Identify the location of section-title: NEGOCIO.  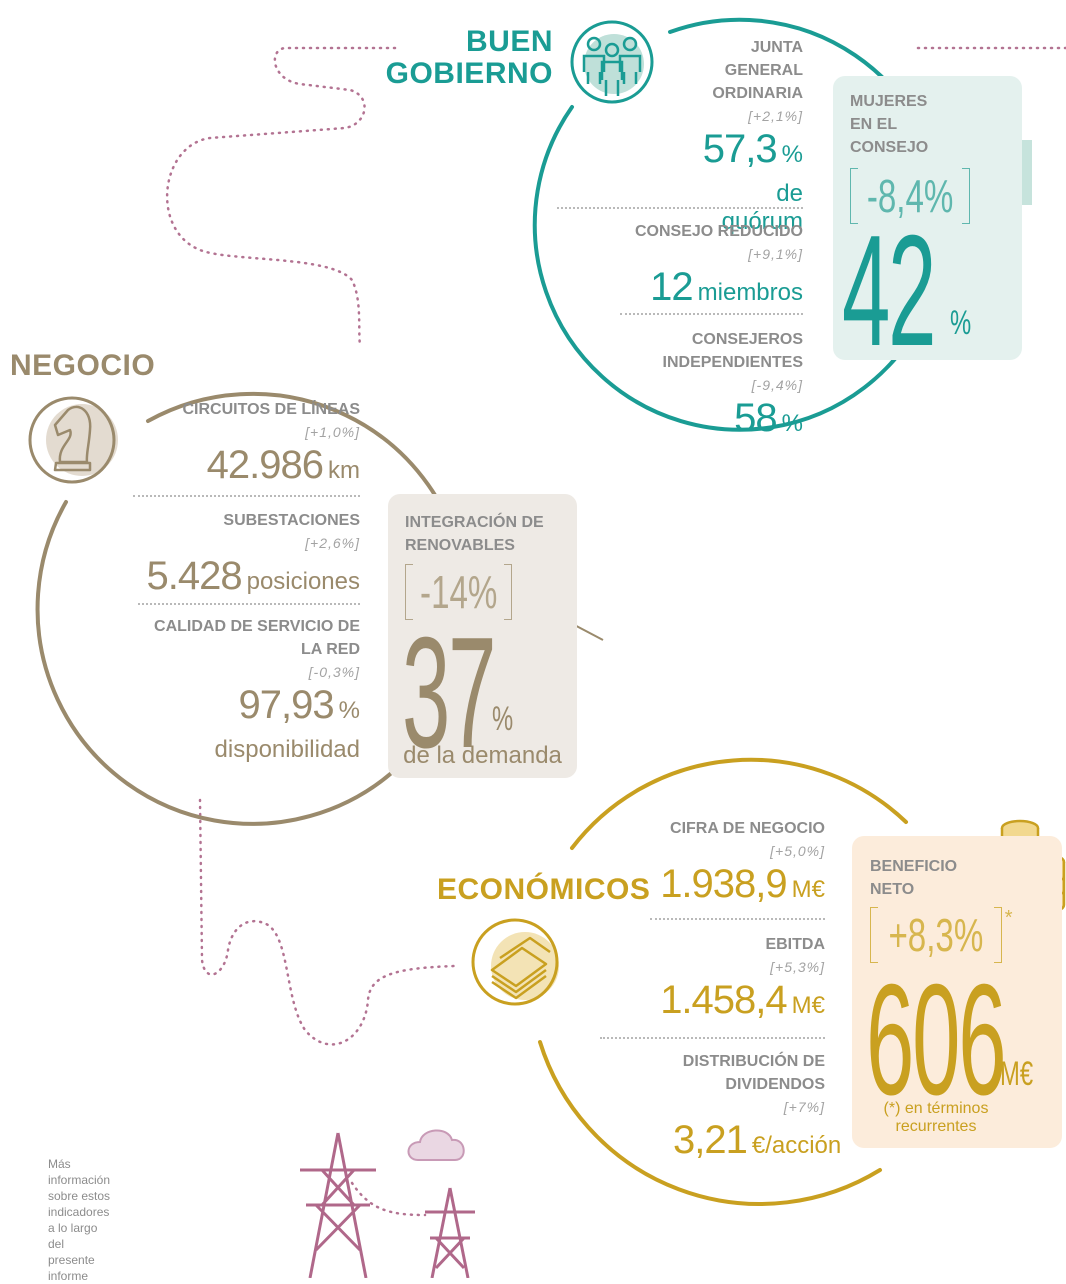
(83, 365).